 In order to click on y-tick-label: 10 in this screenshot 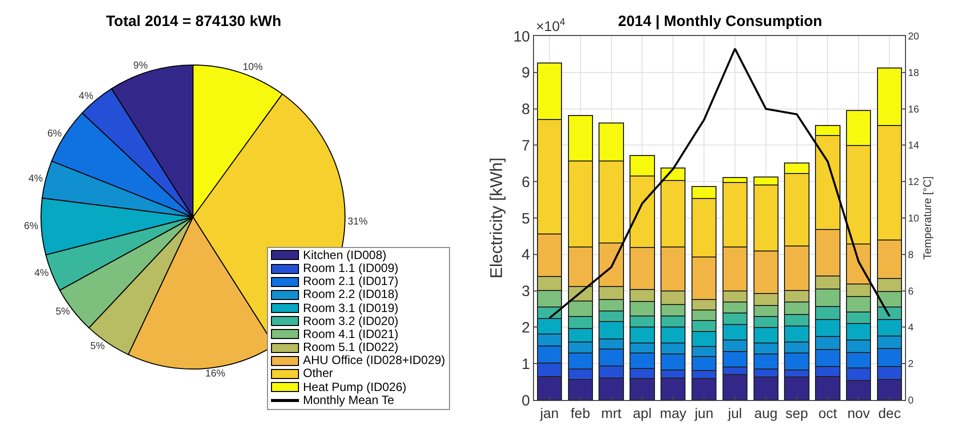, I will do `click(521, 37)`.